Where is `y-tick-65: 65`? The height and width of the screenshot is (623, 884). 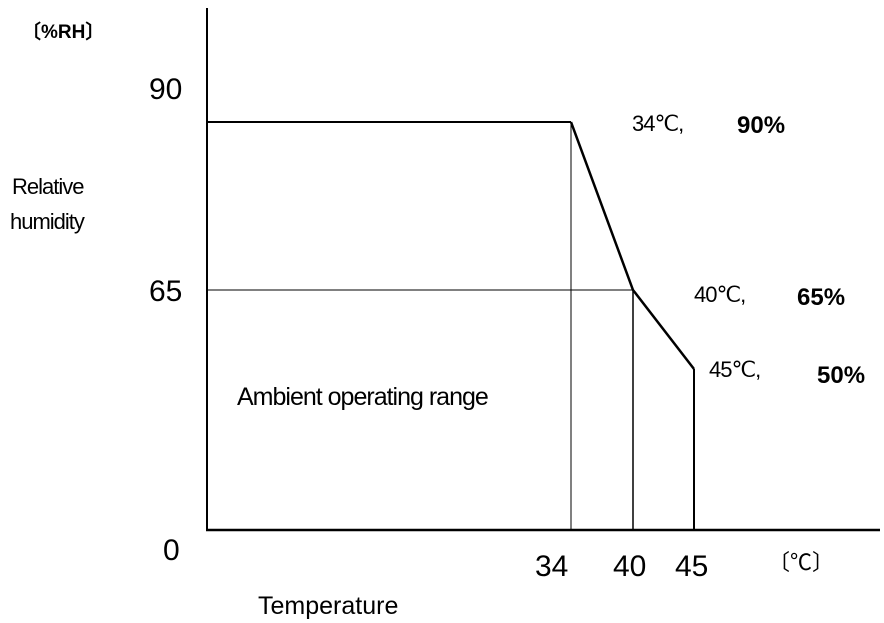 y-tick-65: 65 is located at coordinates (165, 291).